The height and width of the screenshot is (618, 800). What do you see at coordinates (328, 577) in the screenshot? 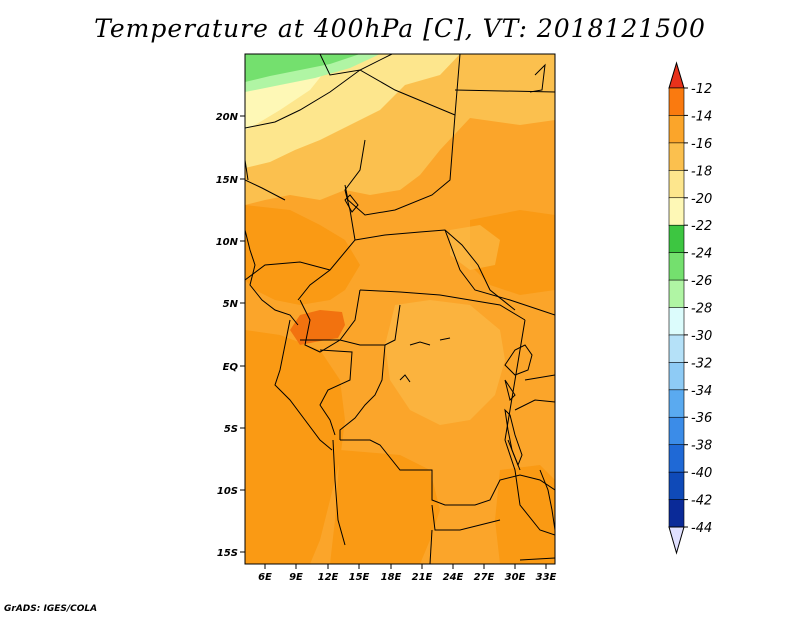
I see `lon-label: 12E` at bounding box center [328, 577].